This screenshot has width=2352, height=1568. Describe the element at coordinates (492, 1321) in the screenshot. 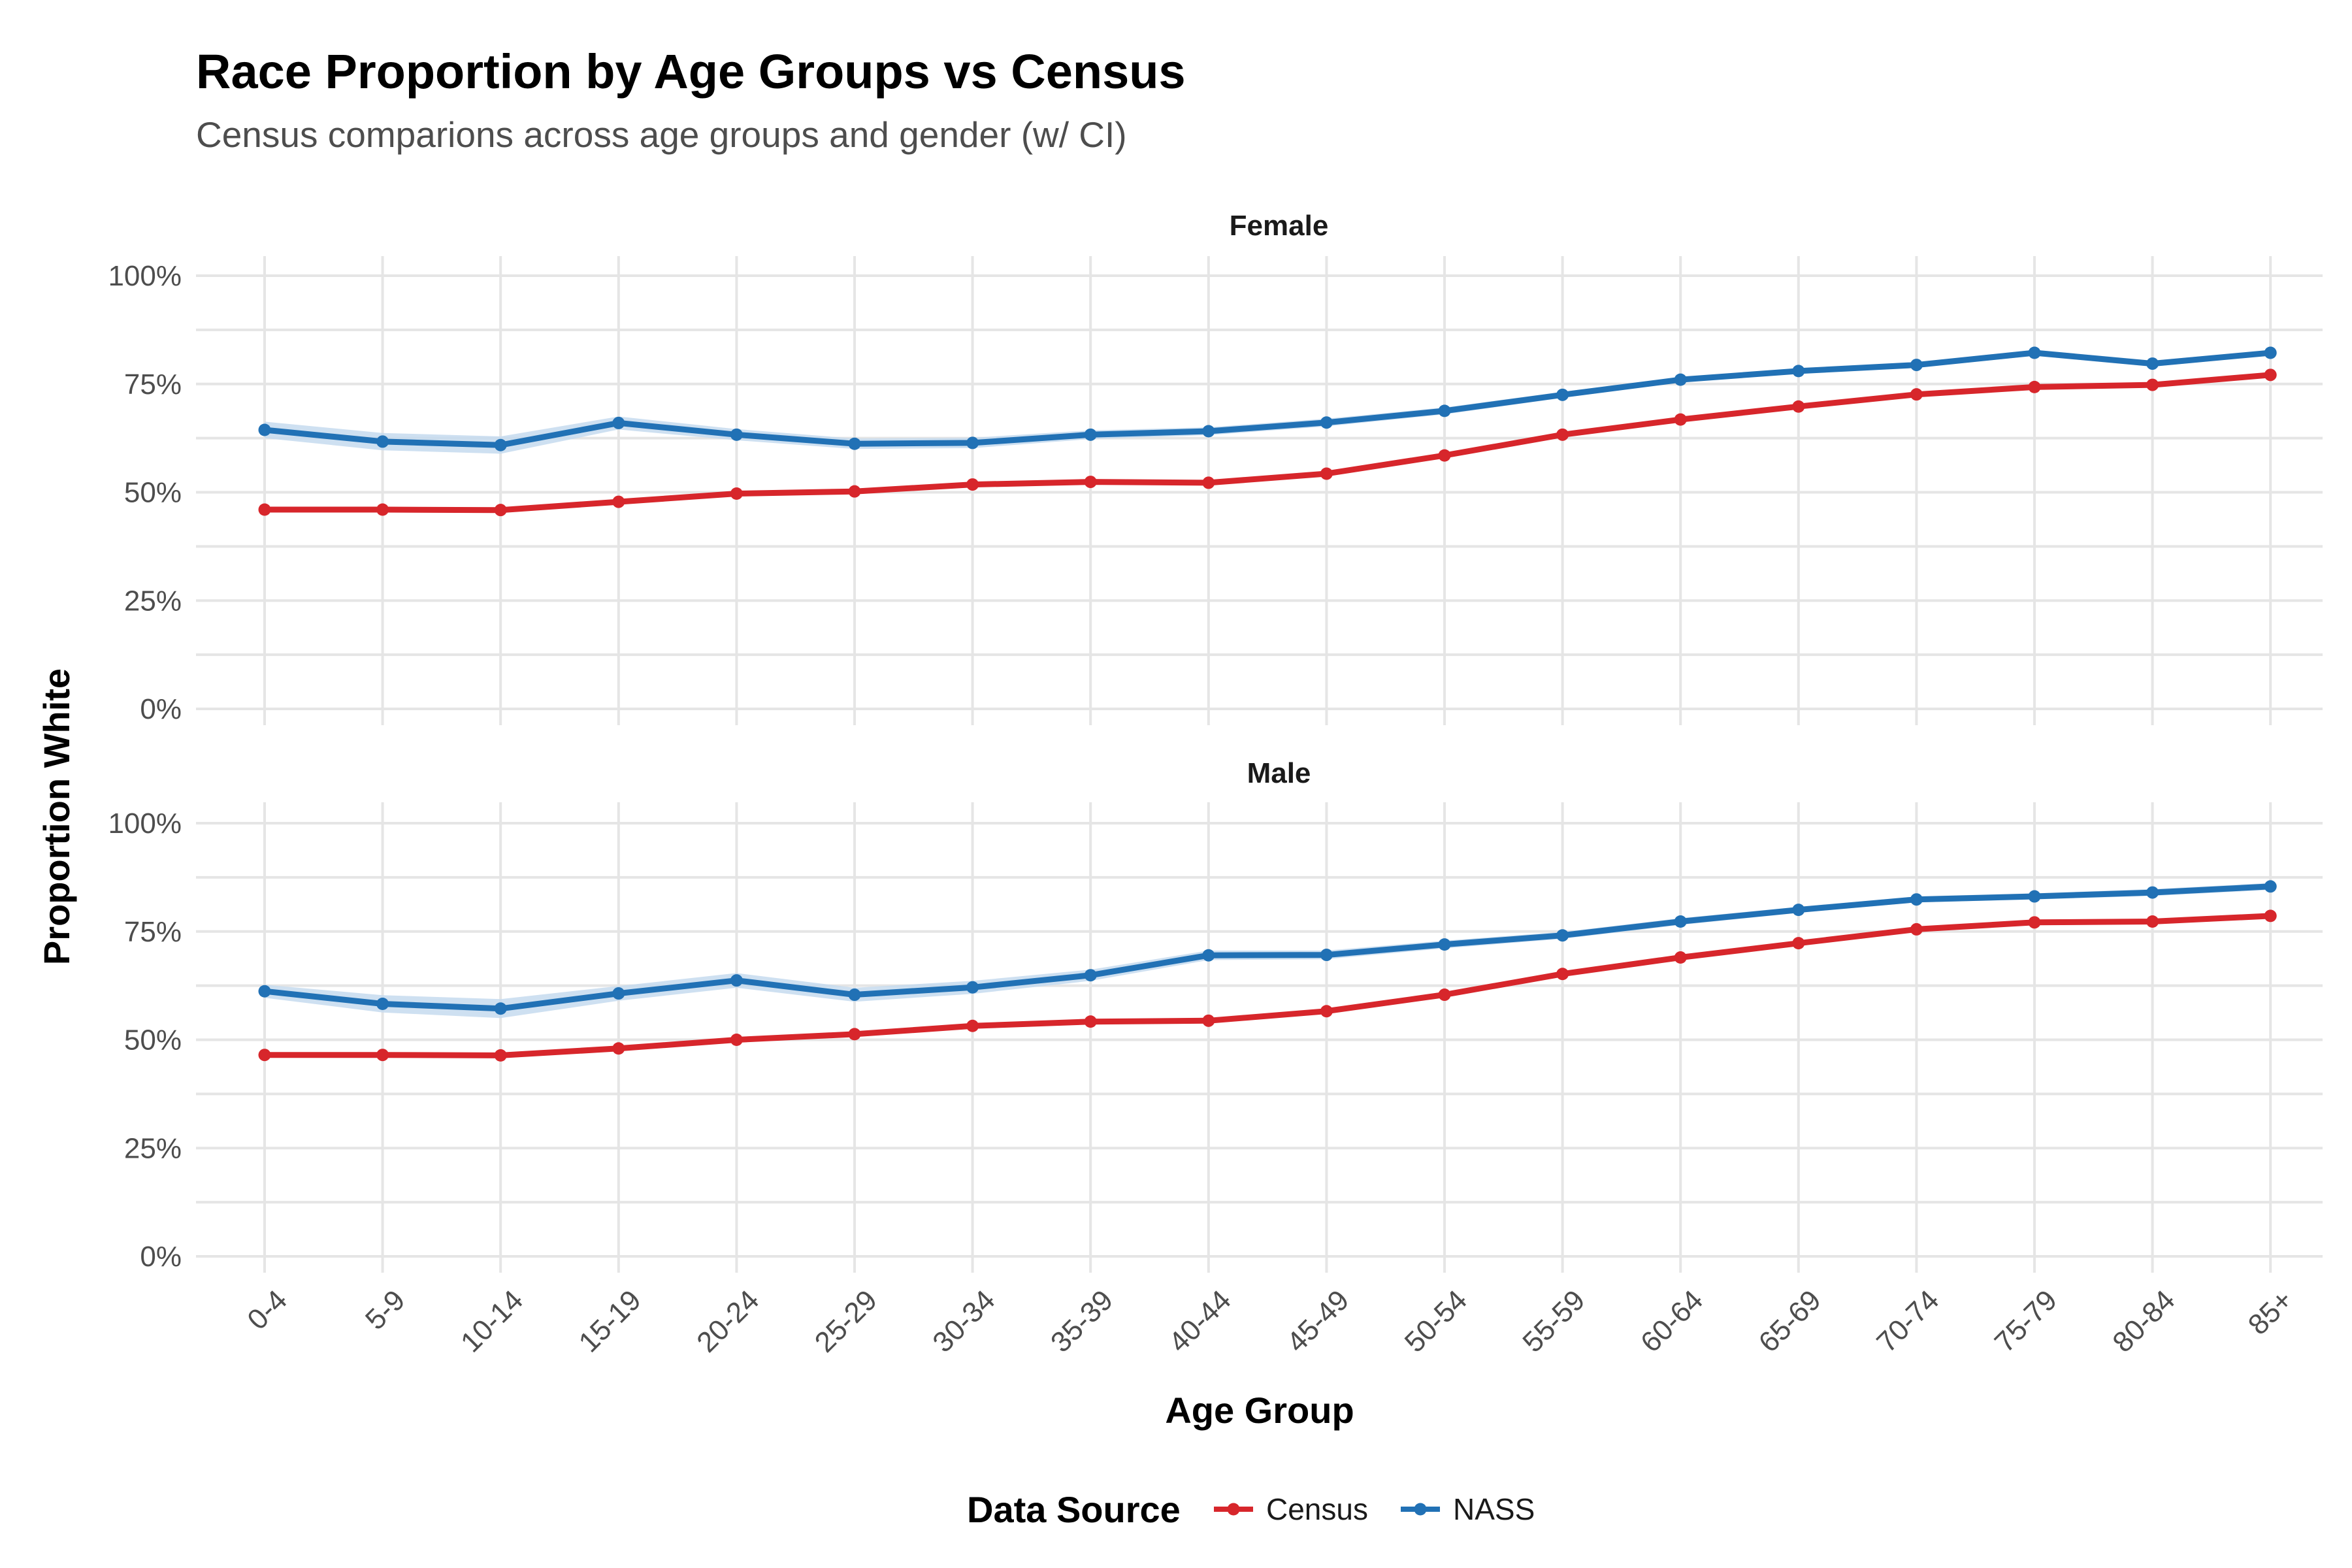

I see `x-tick-label: 10-14` at that location.